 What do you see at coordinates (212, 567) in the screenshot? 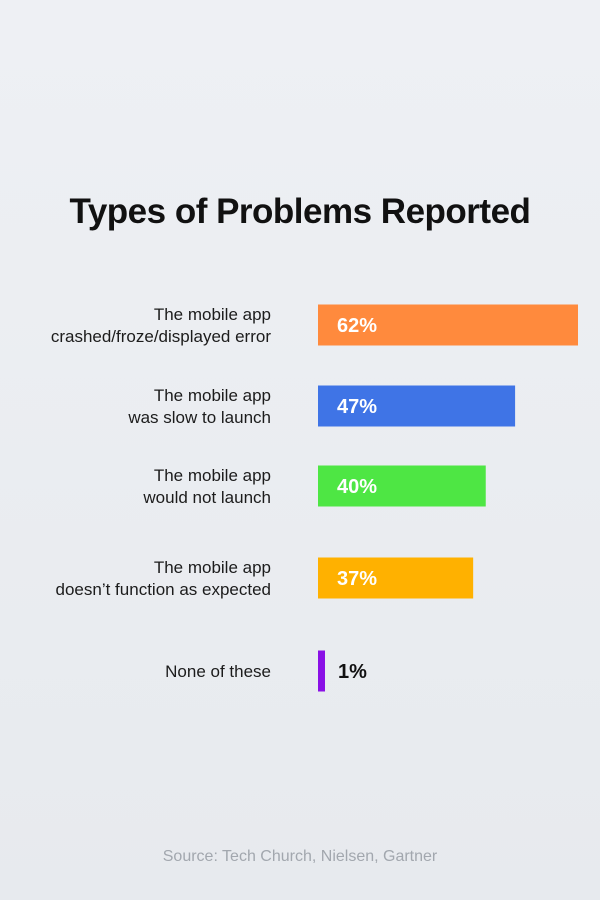
I see `category-label-4-line-1: The mobile app` at bounding box center [212, 567].